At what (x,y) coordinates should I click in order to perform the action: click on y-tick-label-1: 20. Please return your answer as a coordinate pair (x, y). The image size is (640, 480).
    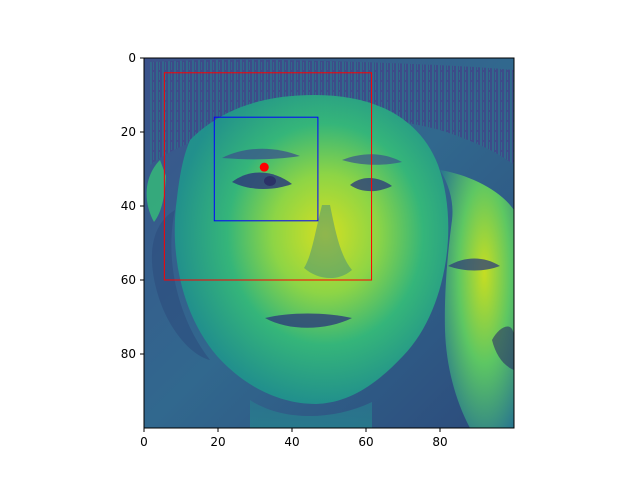
    Looking at the image, I should click on (128, 132).